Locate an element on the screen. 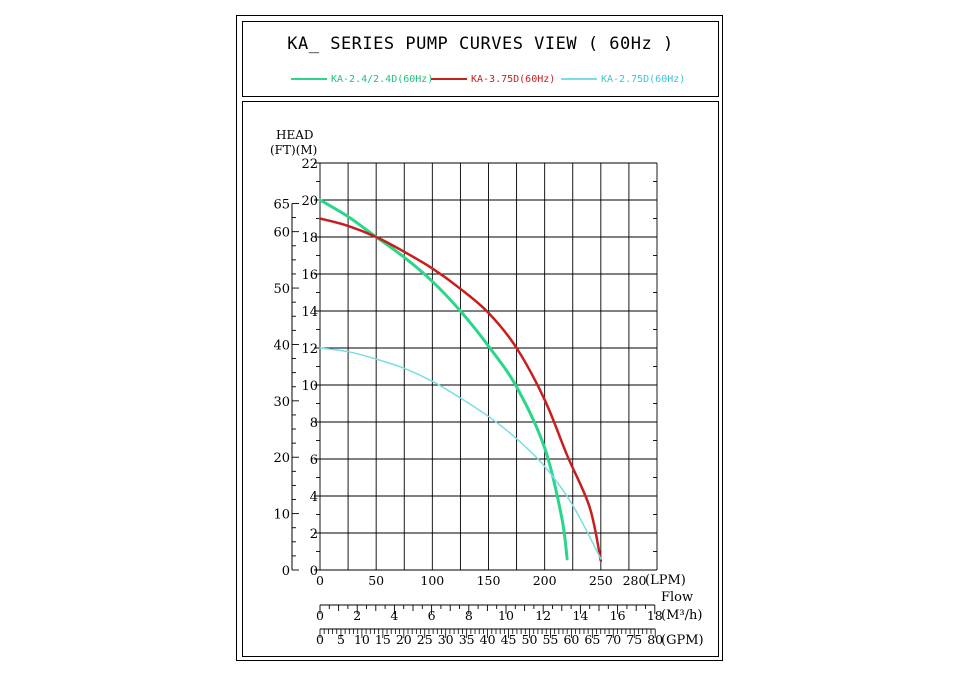 The height and width of the screenshot is (678, 960). m-tick-label-22: 22 is located at coordinates (309, 164).